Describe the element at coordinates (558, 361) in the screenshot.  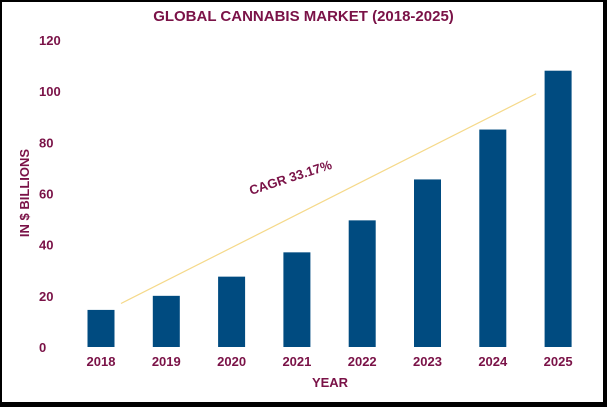
I see `x-tick-label: 2025` at that location.